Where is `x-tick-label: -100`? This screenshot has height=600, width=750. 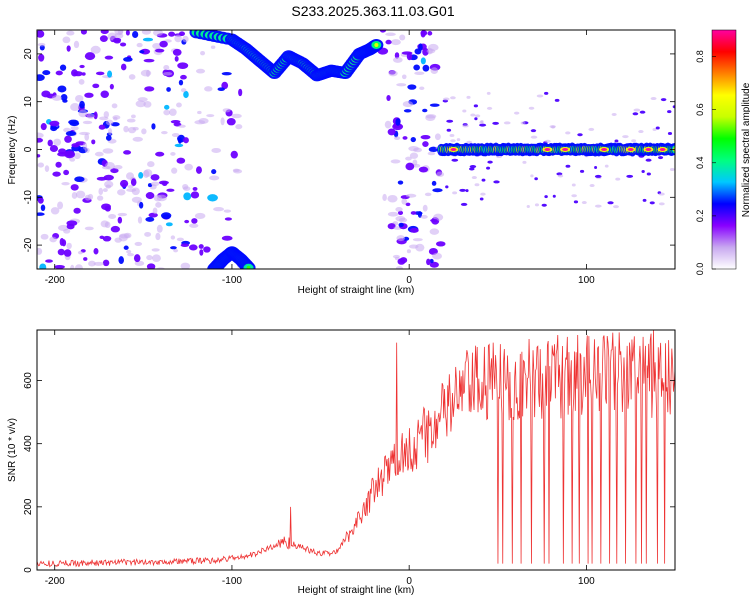
x-tick-label: -100 is located at coordinates (232, 581).